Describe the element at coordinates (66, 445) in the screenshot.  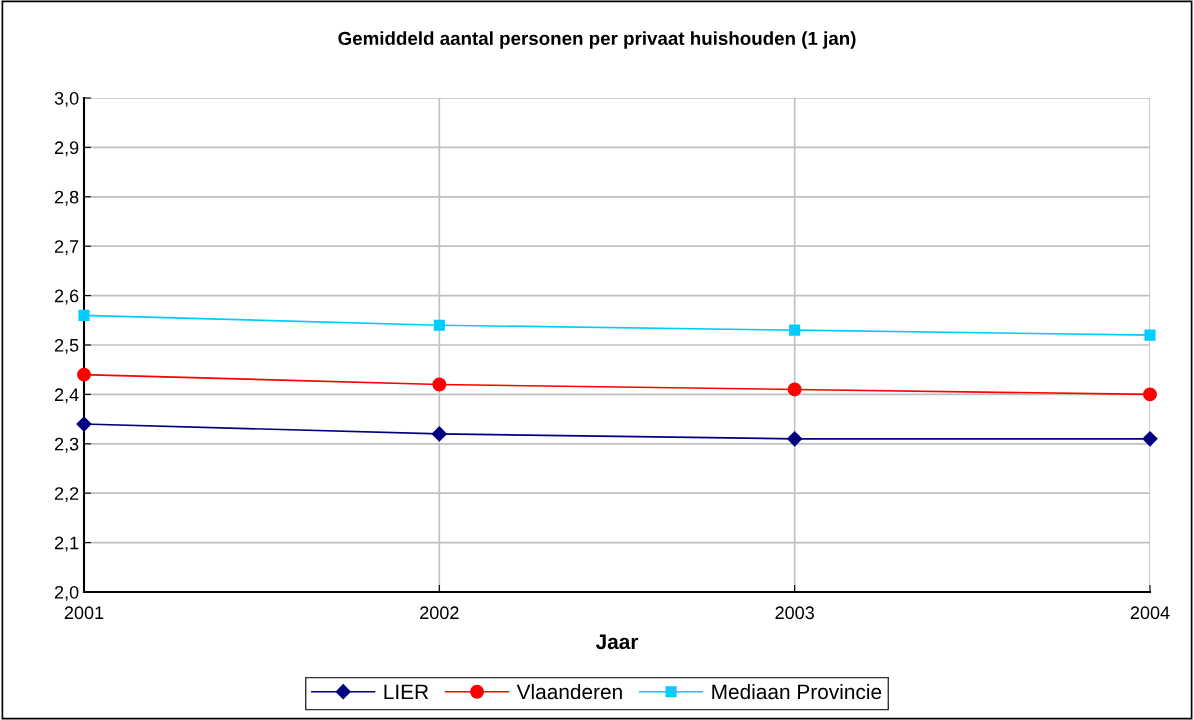
I see `y-tick-label: 2,3` at that location.